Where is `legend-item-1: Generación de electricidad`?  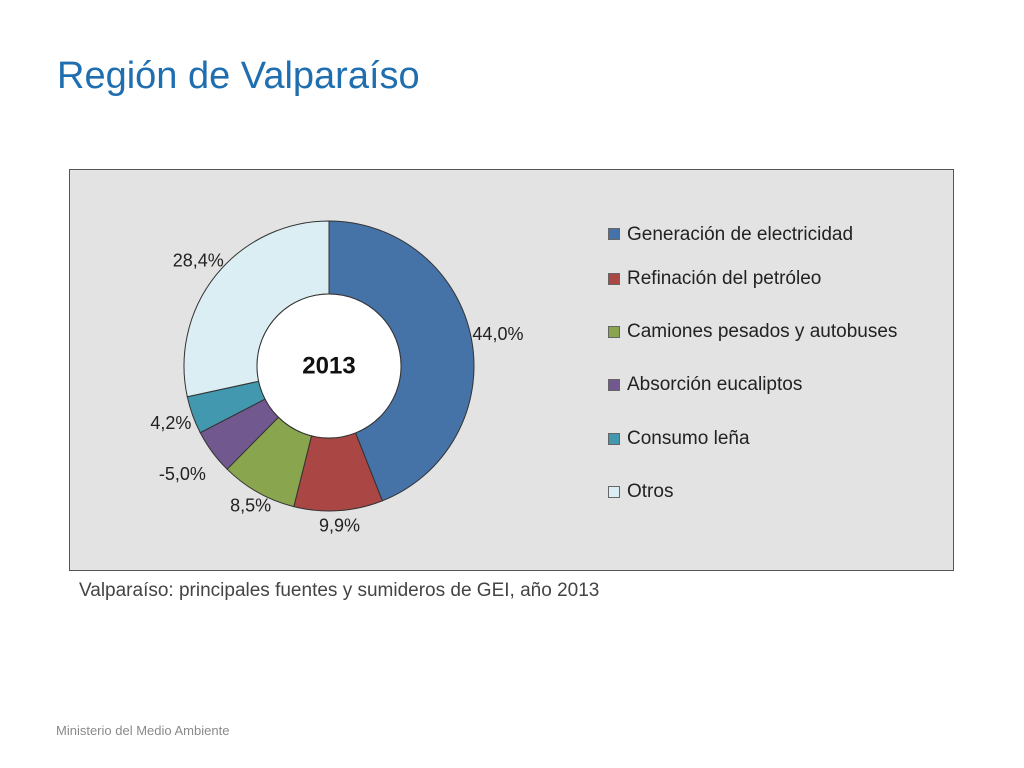
legend-item-1: Generación de electricidad is located at coordinates (752, 238).